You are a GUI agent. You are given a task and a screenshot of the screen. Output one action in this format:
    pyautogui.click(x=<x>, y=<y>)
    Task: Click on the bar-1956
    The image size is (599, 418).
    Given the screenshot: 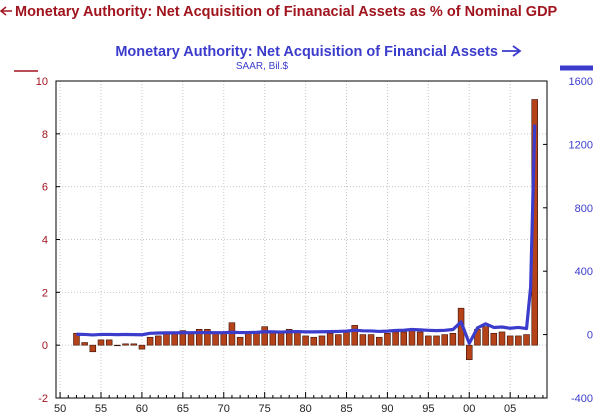 What is the action you would take?
    pyautogui.click(x=109, y=342)
    